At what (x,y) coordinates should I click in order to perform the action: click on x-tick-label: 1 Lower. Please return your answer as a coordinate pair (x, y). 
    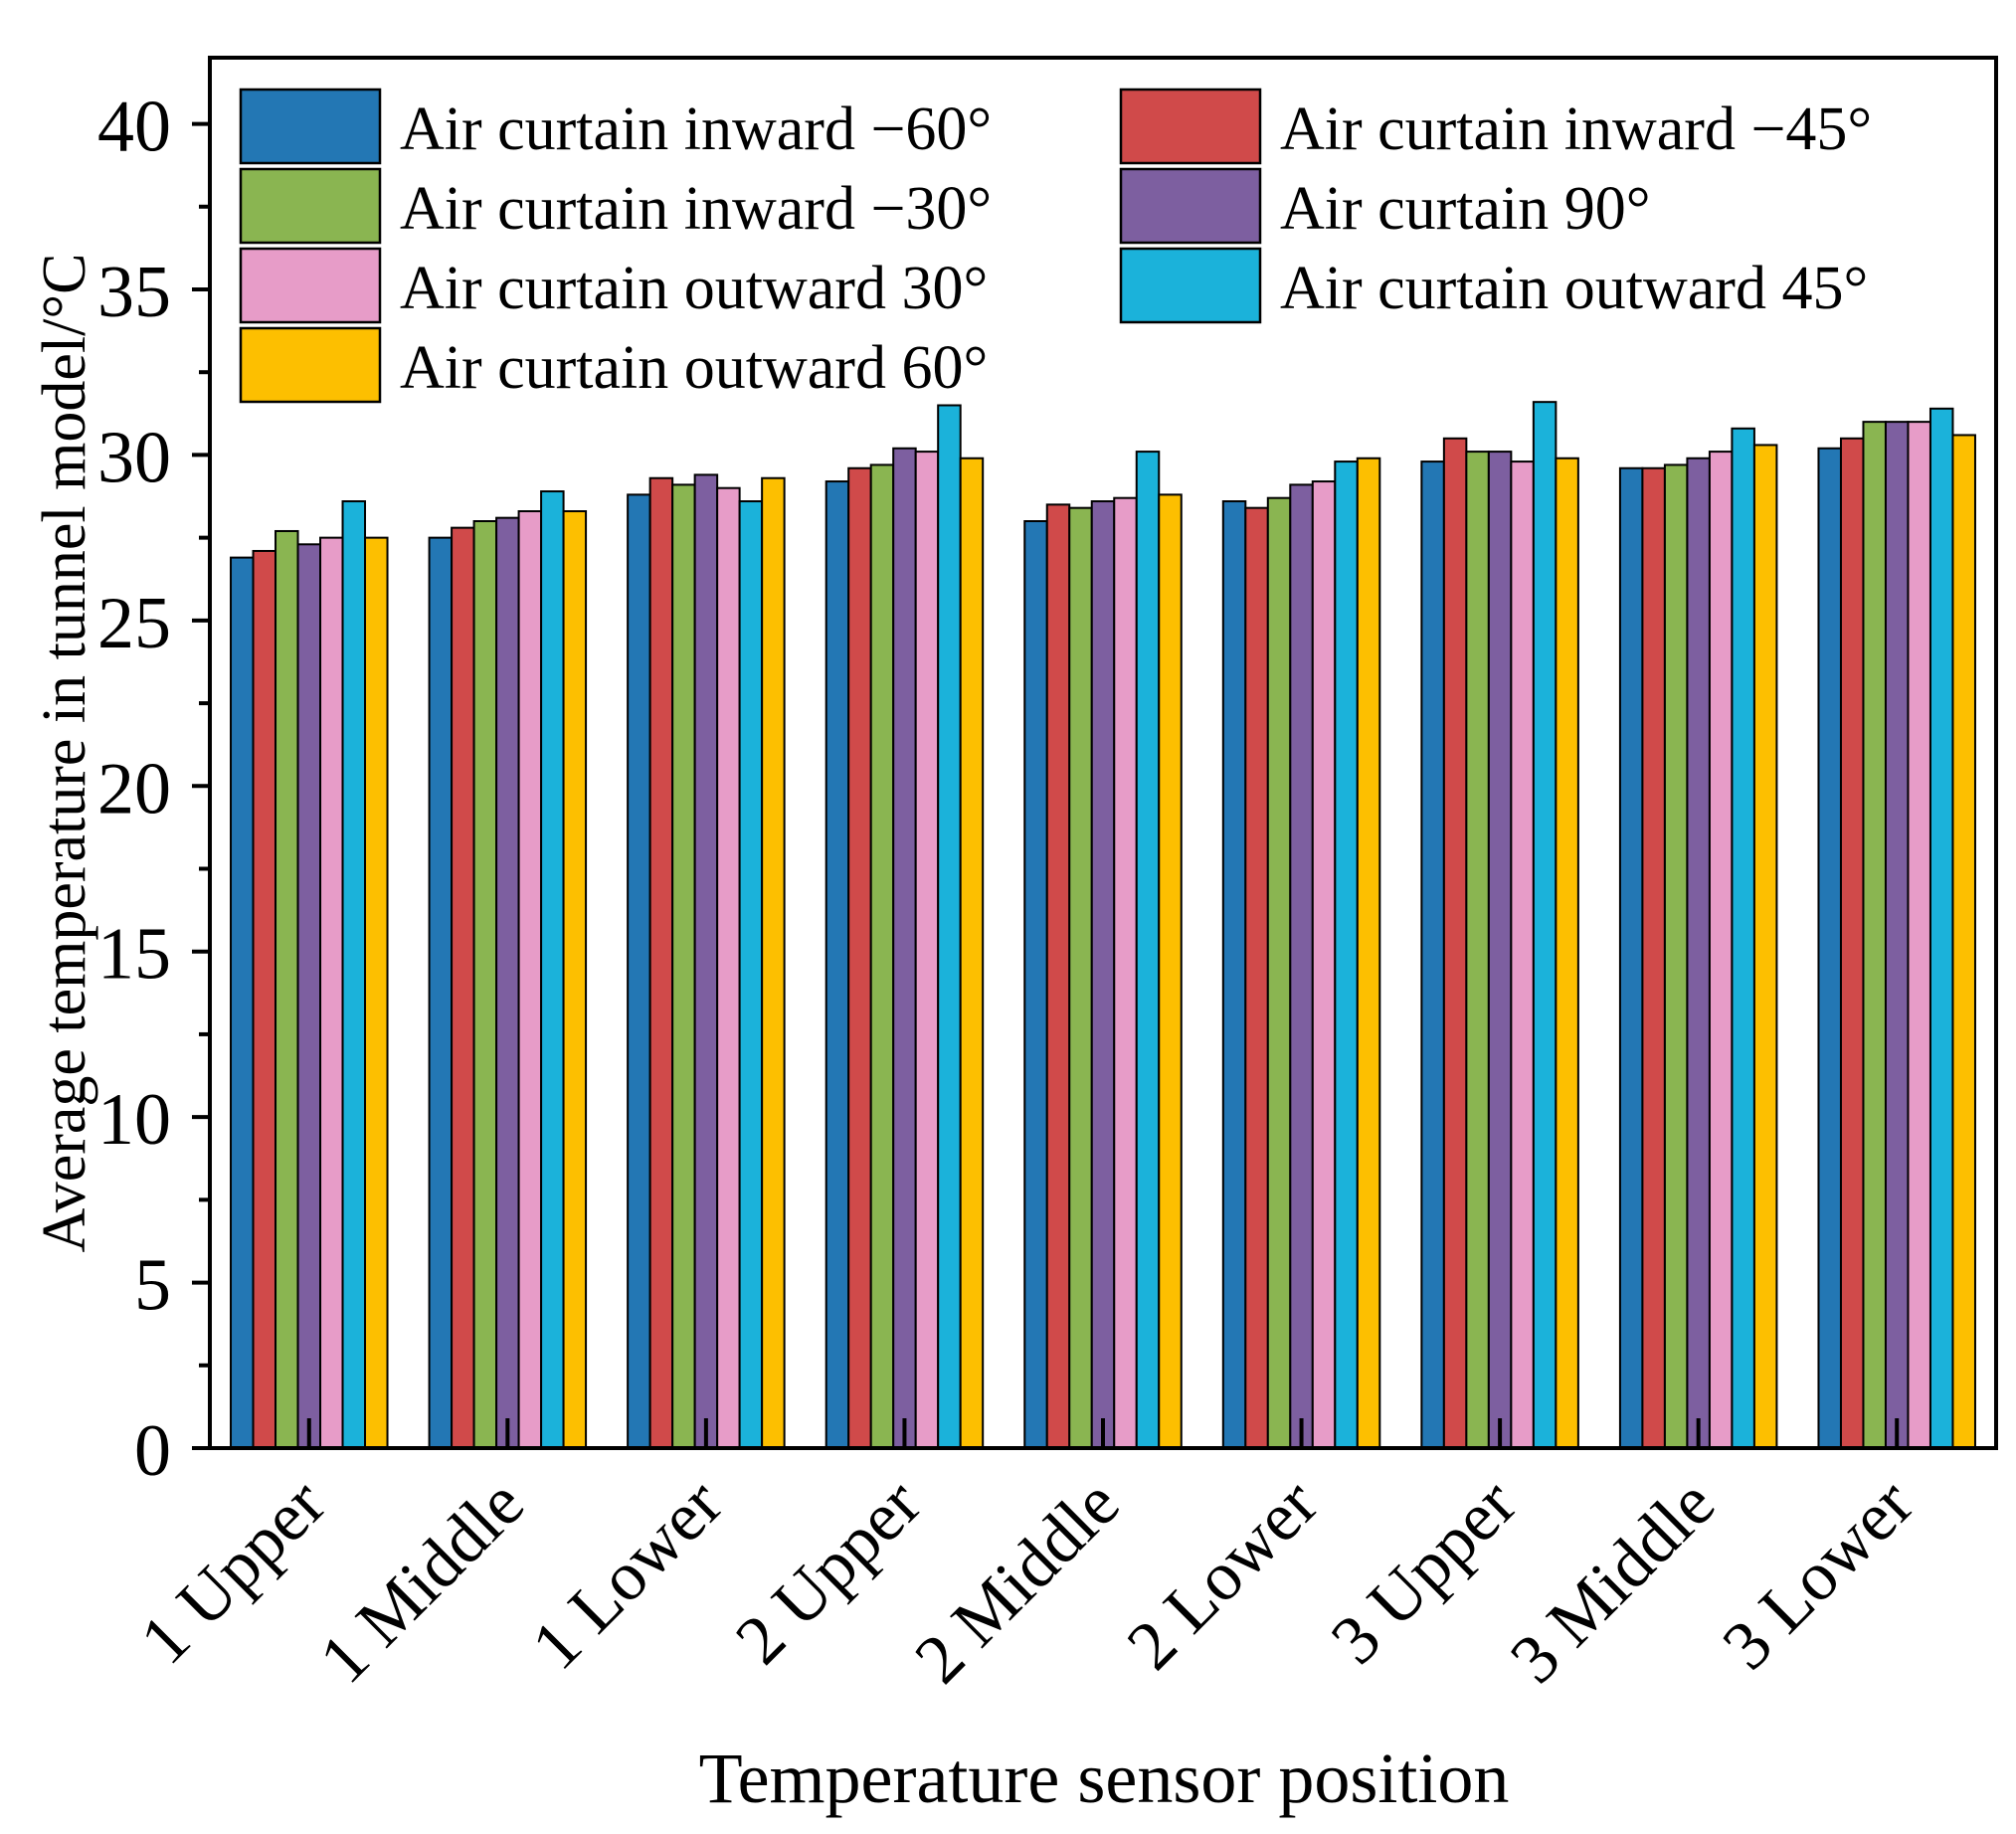
    Looking at the image, I should click on (627, 1575).